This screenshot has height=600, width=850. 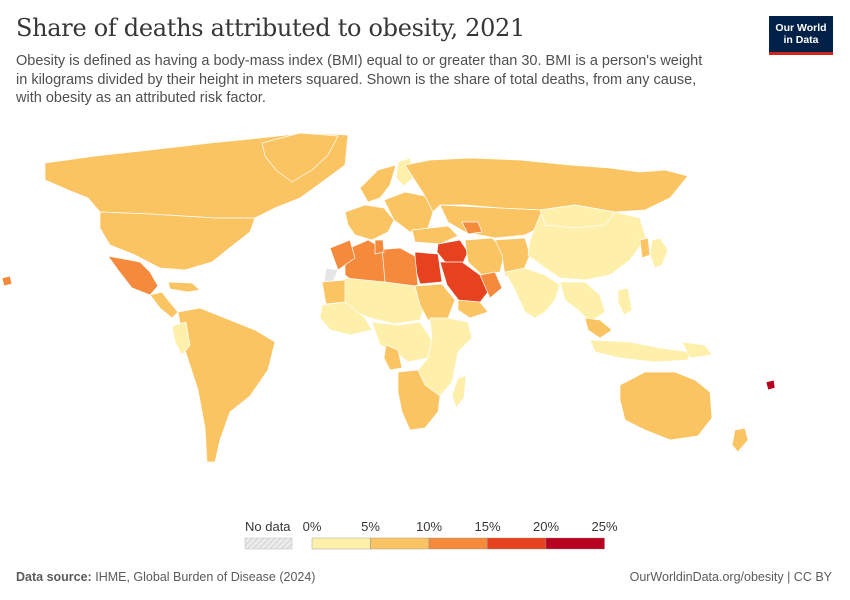 I want to click on region-caucasus, so click(x=472, y=228).